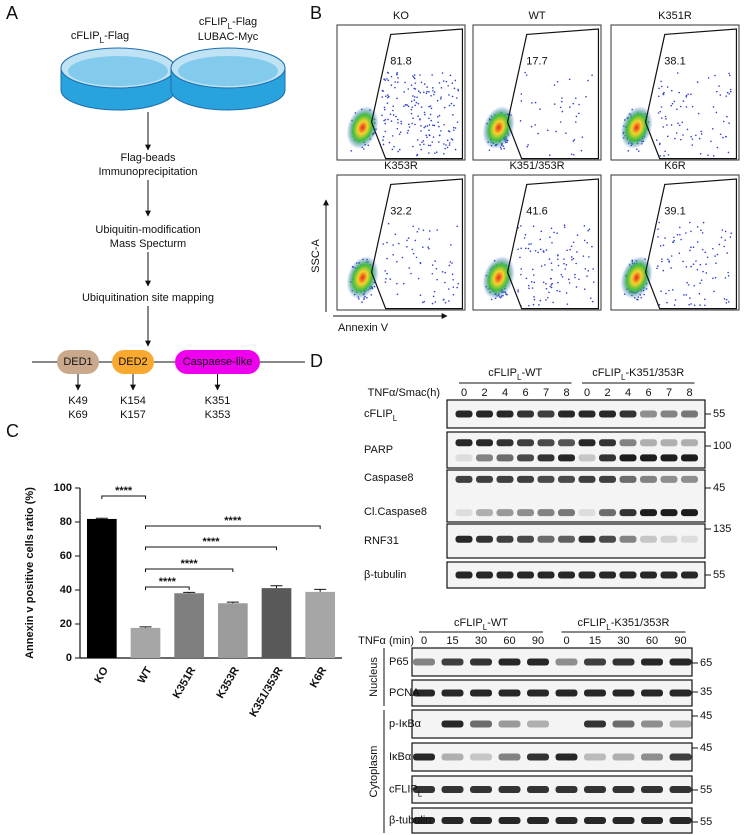  Describe the element at coordinates (145, 627) in the screenshot. I see `error-bar` at that location.